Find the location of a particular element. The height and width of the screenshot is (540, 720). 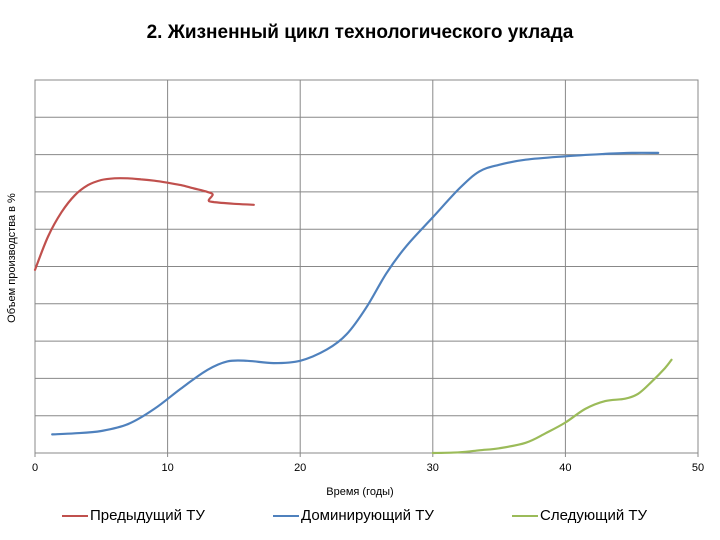

legend-label-dominant: Доминирующий ТУ is located at coordinates (367, 515).